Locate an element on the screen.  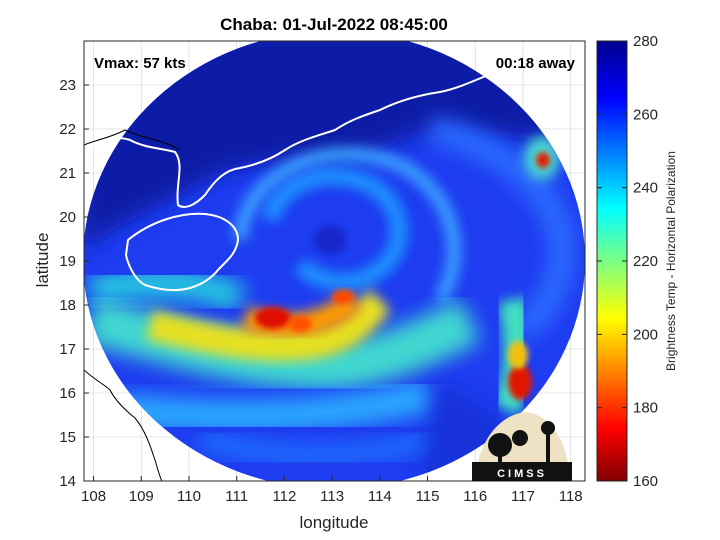
chart-title: Chaba: 01-Jul-2022 08:45:00 is located at coordinates (334, 24).